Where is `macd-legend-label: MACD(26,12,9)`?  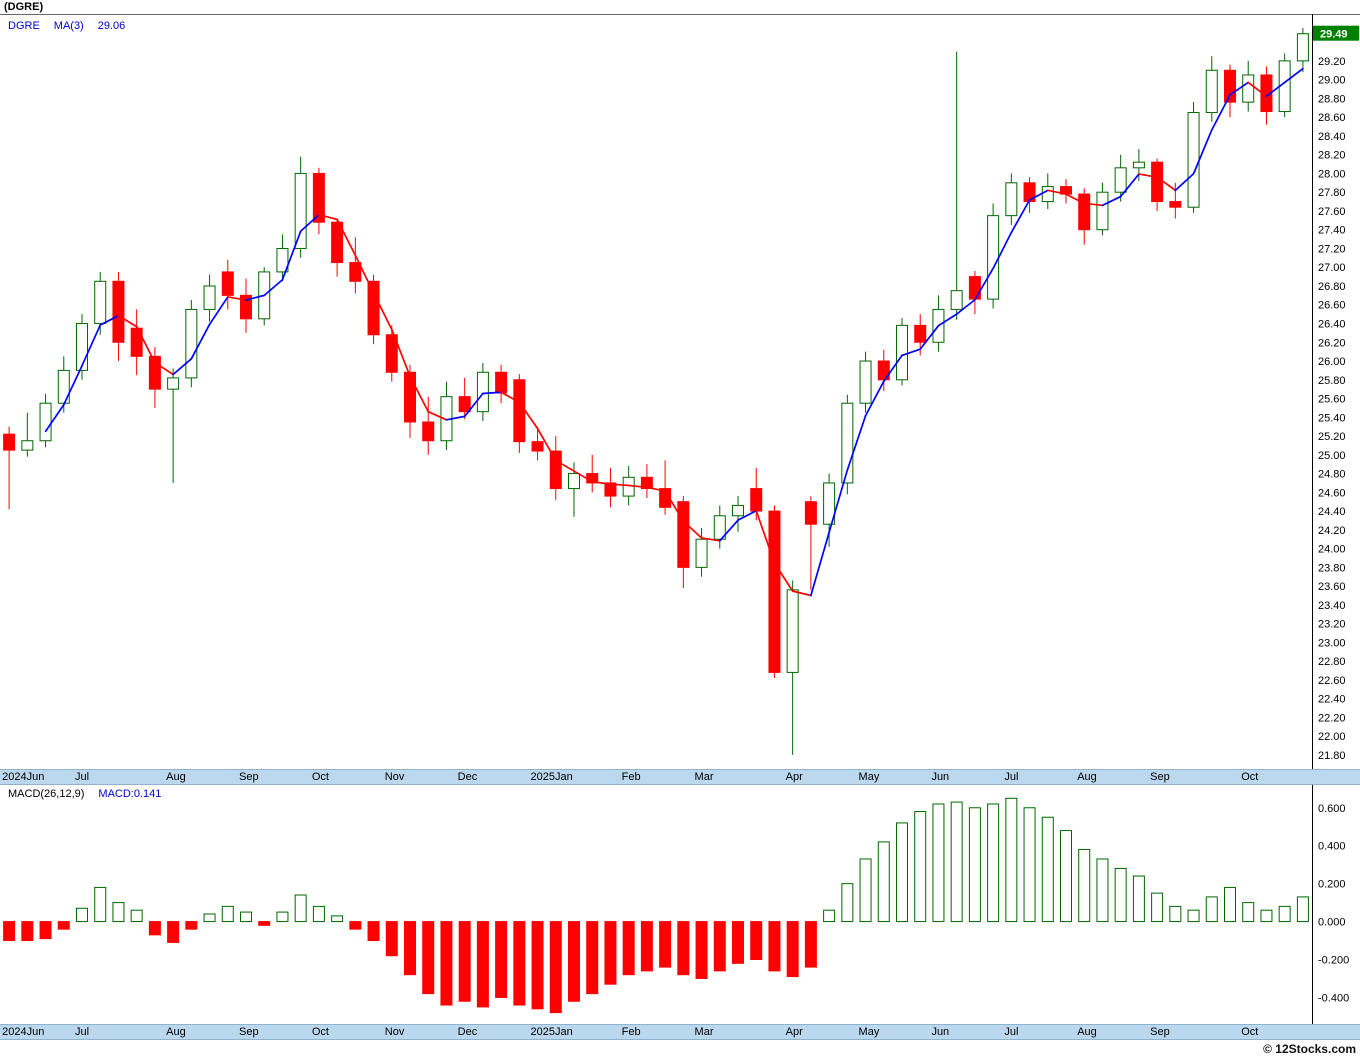
macd-legend-label: MACD(26,12,9) is located at coordinates (46, 794).